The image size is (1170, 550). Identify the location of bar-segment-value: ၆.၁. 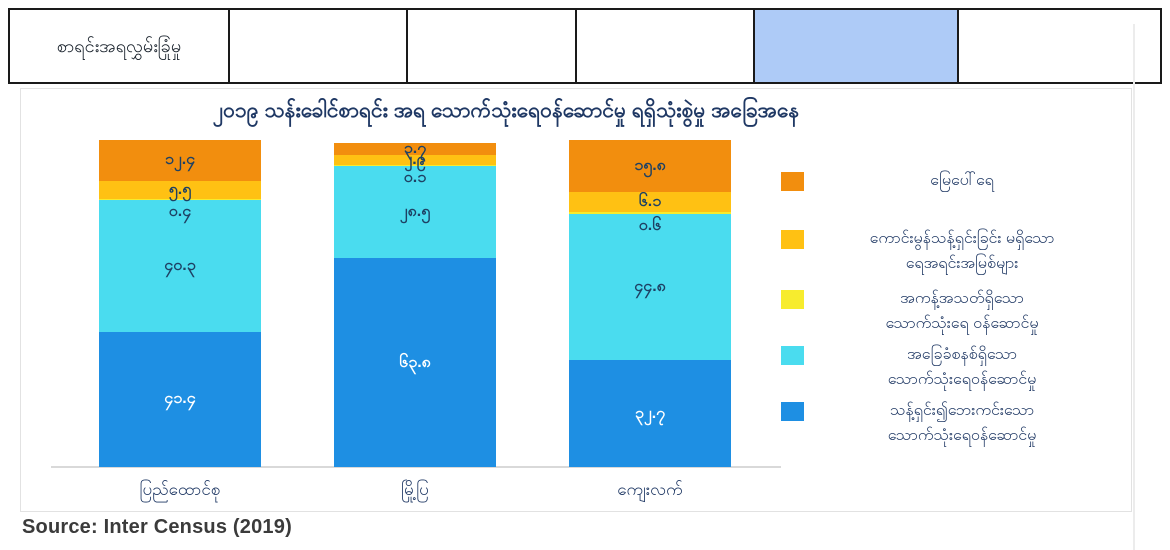
(650, 201).